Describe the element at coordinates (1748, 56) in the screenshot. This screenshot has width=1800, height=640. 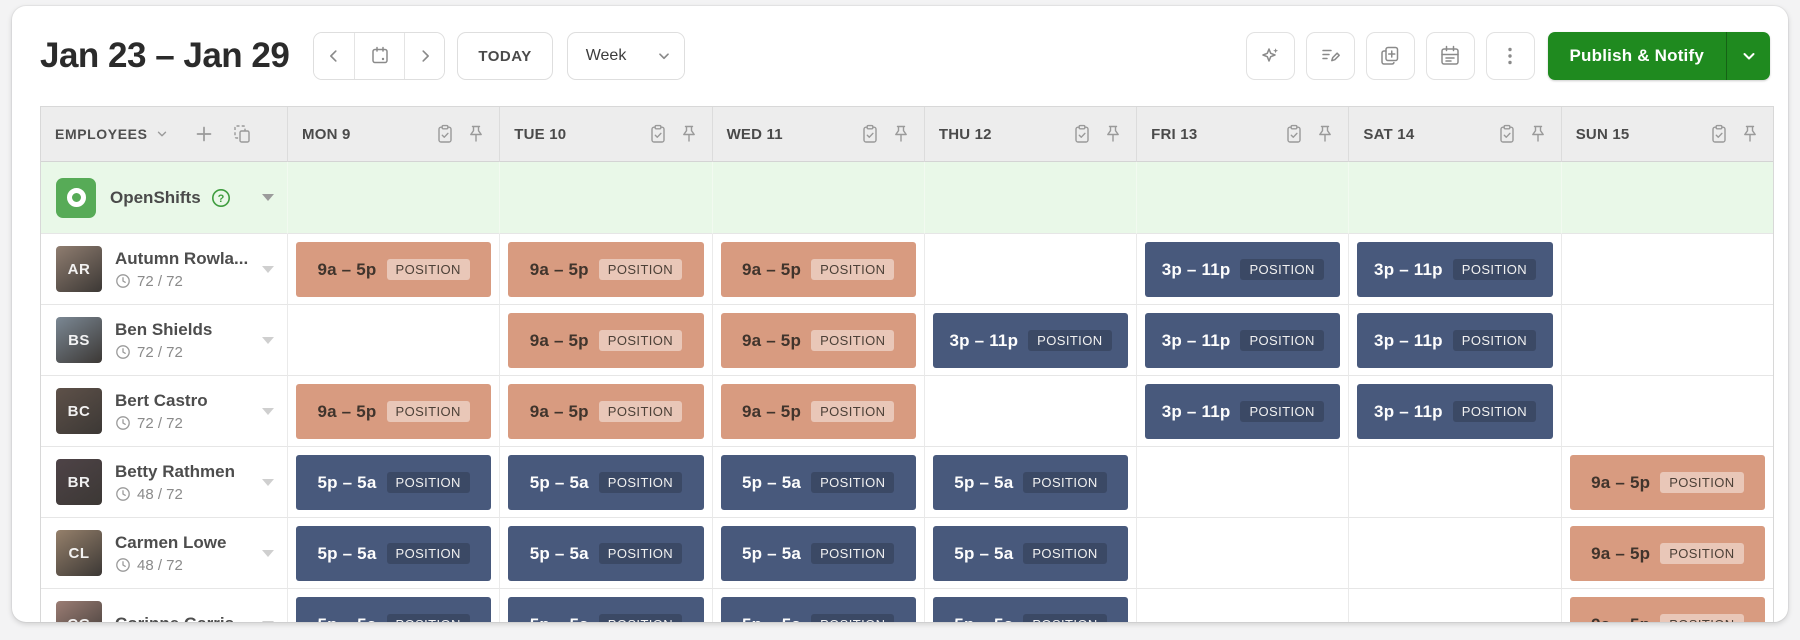
I see `publish-dropdown-button` at that location.